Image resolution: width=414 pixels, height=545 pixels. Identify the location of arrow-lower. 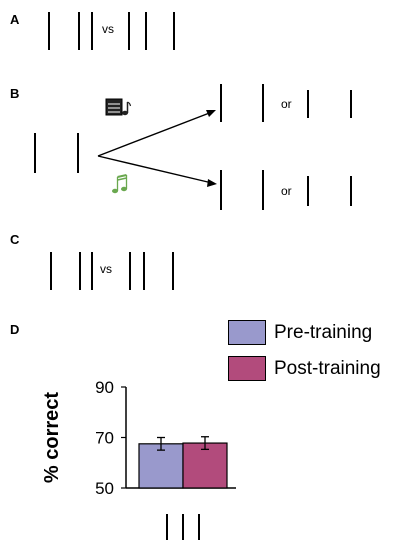
(157, 171).